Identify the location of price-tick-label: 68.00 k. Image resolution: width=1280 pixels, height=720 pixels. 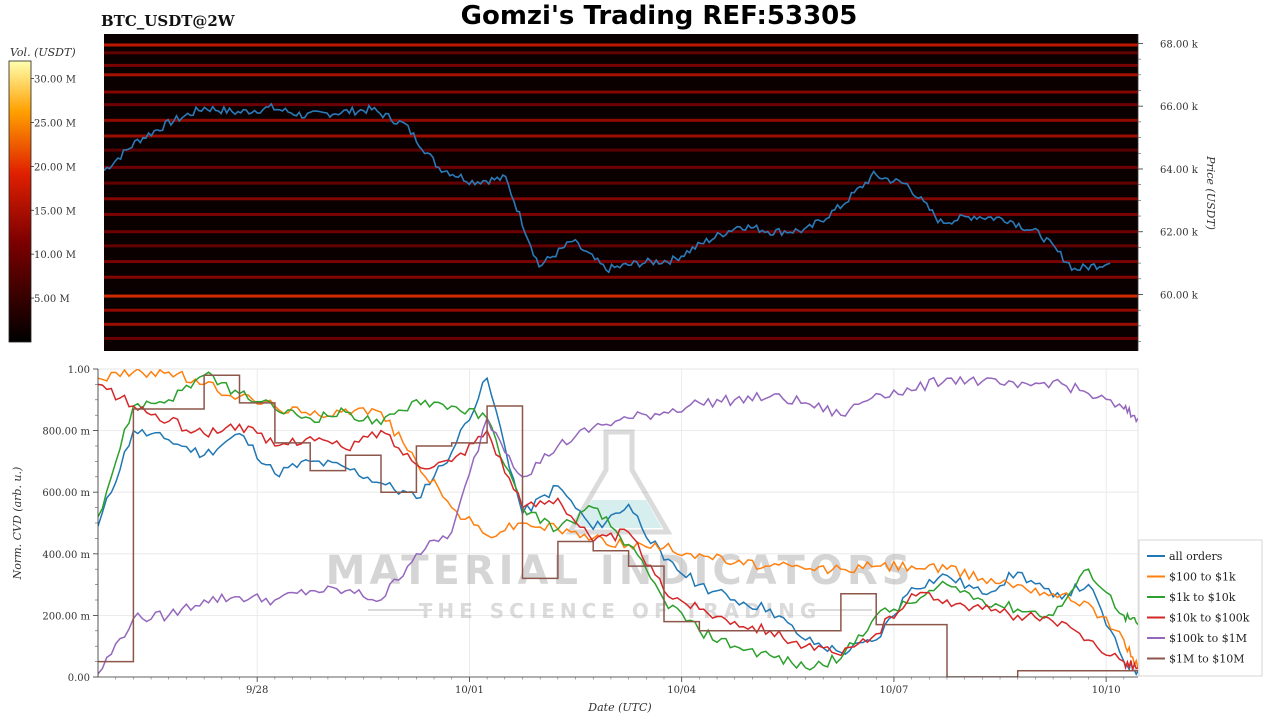
(1179, 44).